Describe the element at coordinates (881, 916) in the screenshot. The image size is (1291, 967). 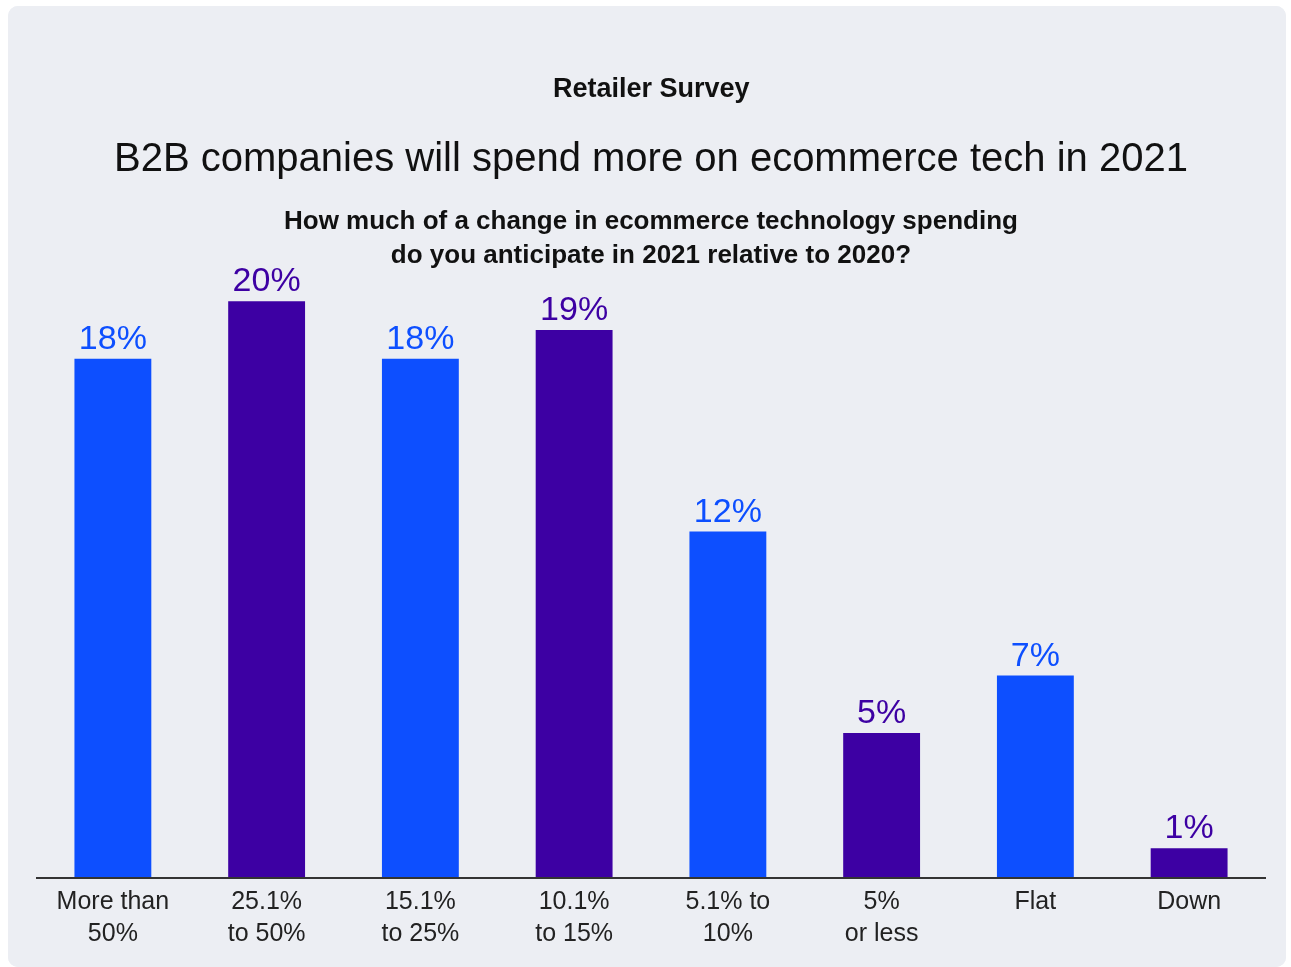
I see `x-tick-label: 5% or less` at that location.